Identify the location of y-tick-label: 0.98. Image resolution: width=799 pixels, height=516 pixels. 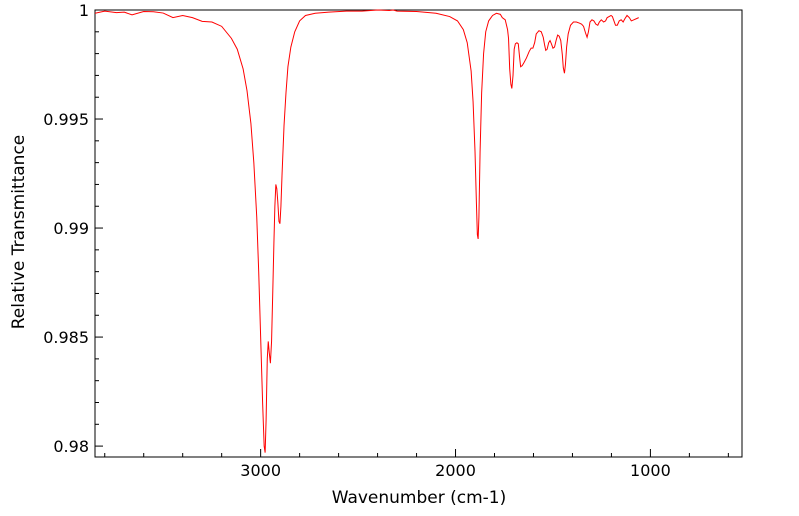
(71, 446).